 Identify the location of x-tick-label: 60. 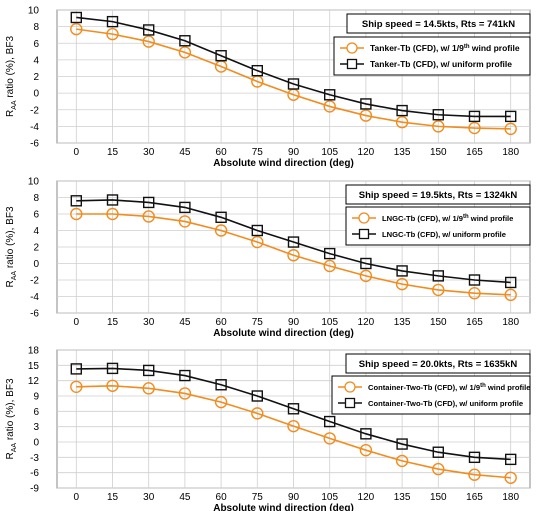
(222, 322).